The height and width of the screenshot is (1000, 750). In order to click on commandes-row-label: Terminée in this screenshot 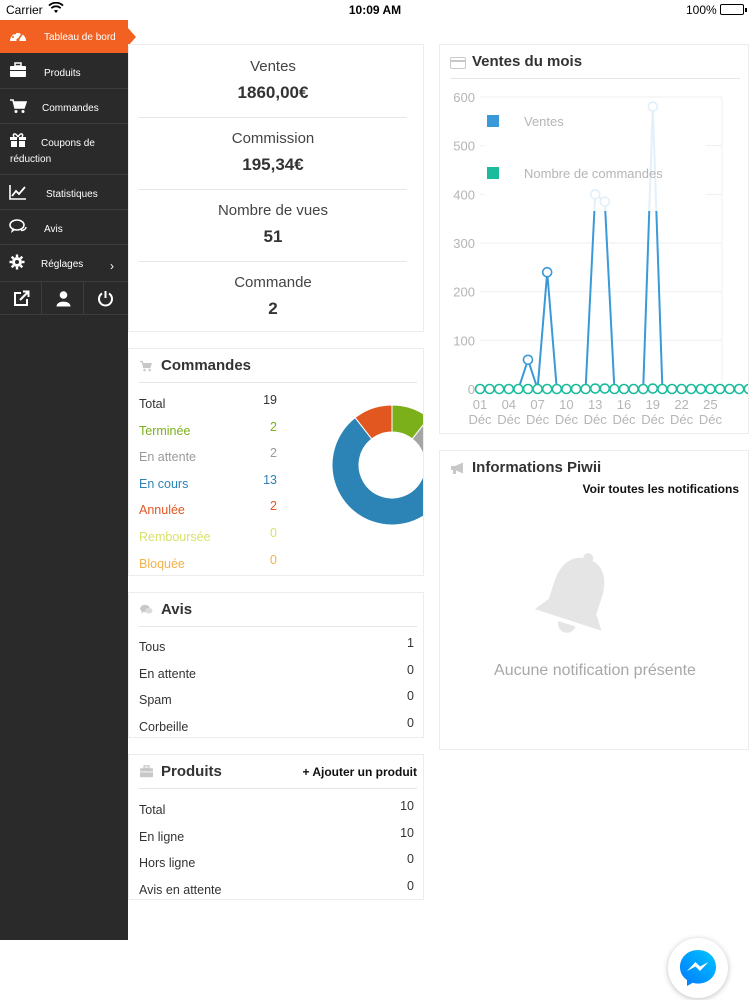, I will do `click(165, 430)`.